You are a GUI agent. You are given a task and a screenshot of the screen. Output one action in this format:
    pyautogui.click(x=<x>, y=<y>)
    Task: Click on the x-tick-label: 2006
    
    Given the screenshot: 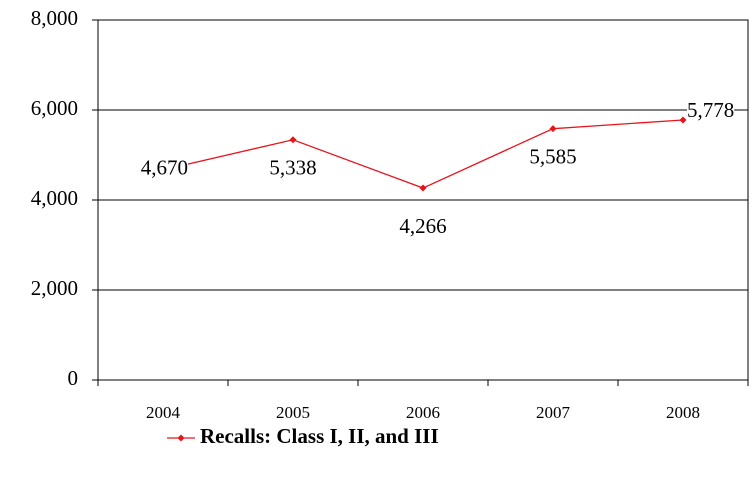 What is the action you would take?
    pyautogui.click(x=423, y=412)
    